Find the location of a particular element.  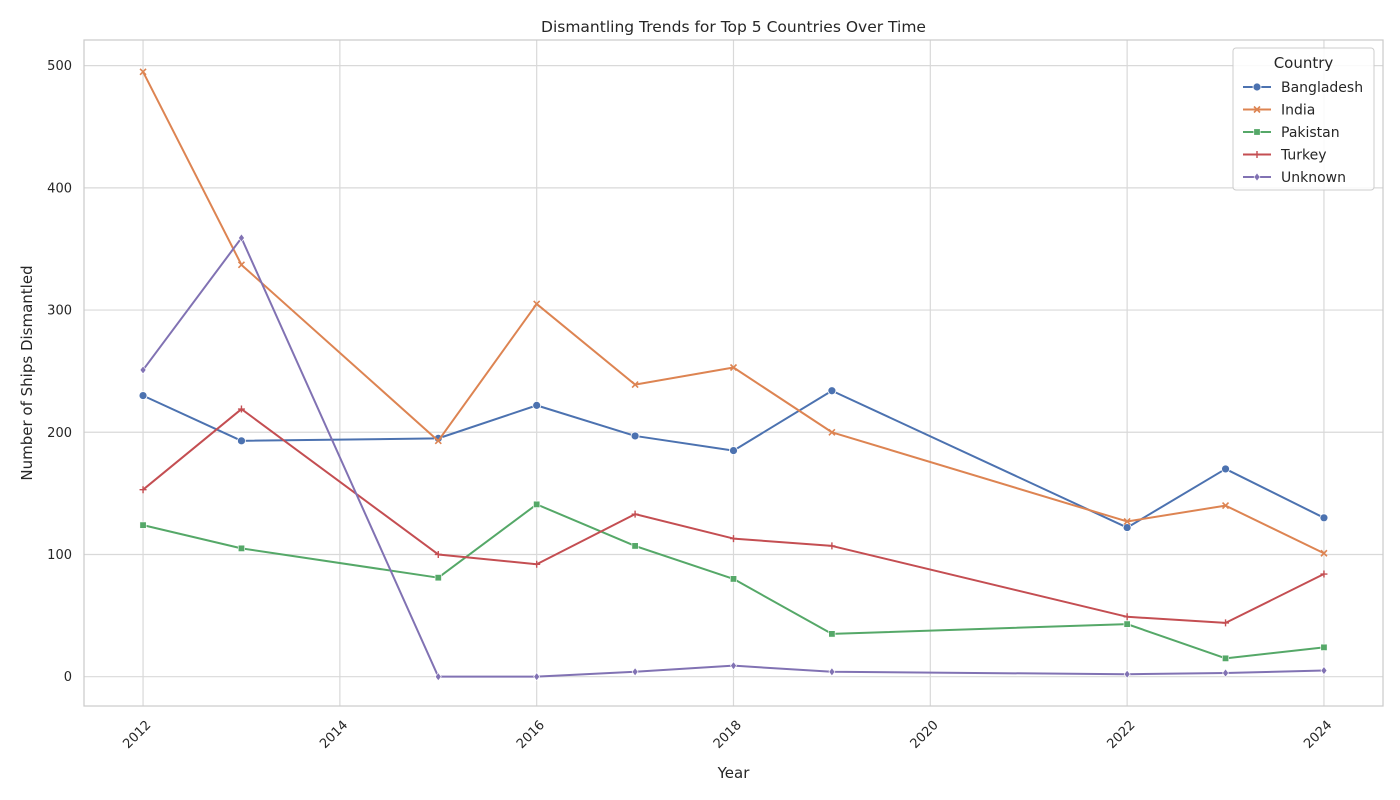

legend-label-unknown: Unknown is located at coordinates (1313, 178).